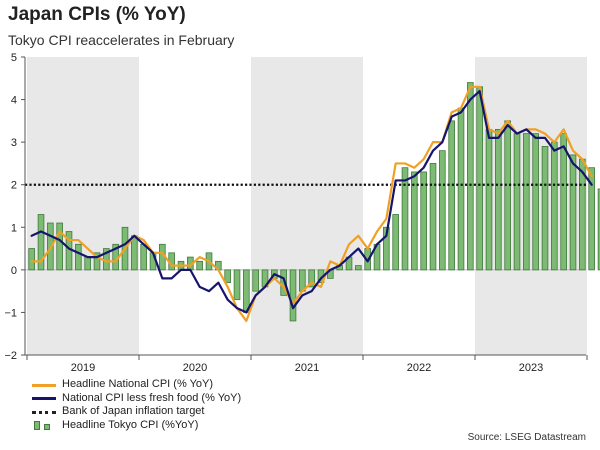 The height and width of the screenshot is (450, 600). I want to click on legend-label: Bank of Japan inflation target, so click(133, 411).